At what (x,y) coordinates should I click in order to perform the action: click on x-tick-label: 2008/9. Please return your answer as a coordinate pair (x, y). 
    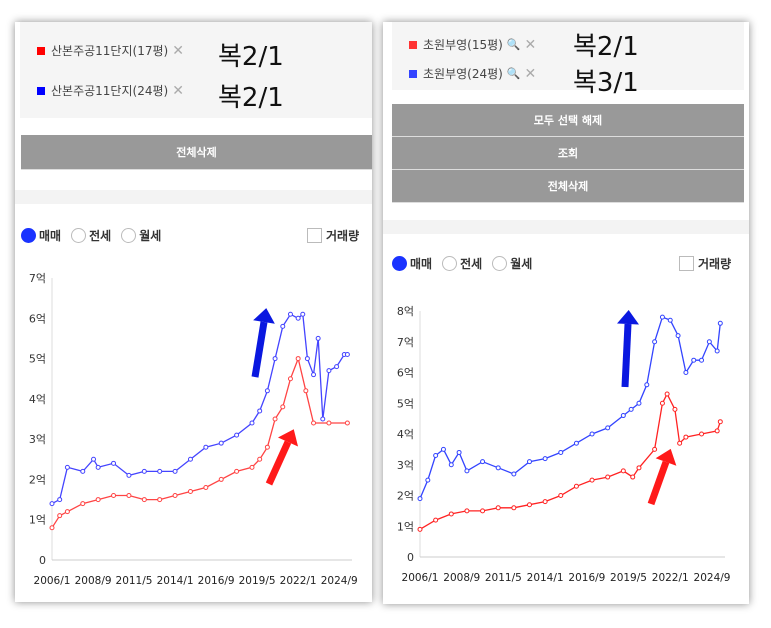
    Looking at the image, I should click on (93, 581).